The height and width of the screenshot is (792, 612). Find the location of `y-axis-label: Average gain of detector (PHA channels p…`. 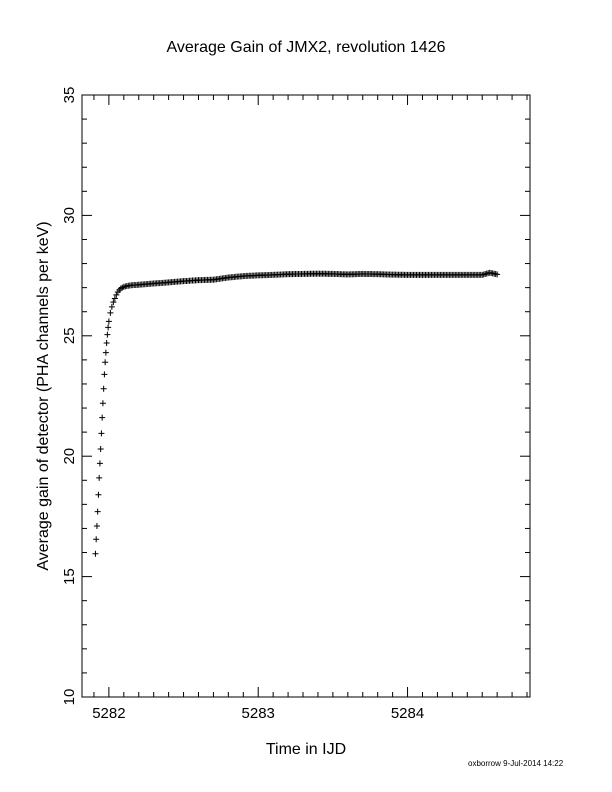

y-axis-label: Average gain of detector (PHA channels p… is located at coordinates (43, 395).